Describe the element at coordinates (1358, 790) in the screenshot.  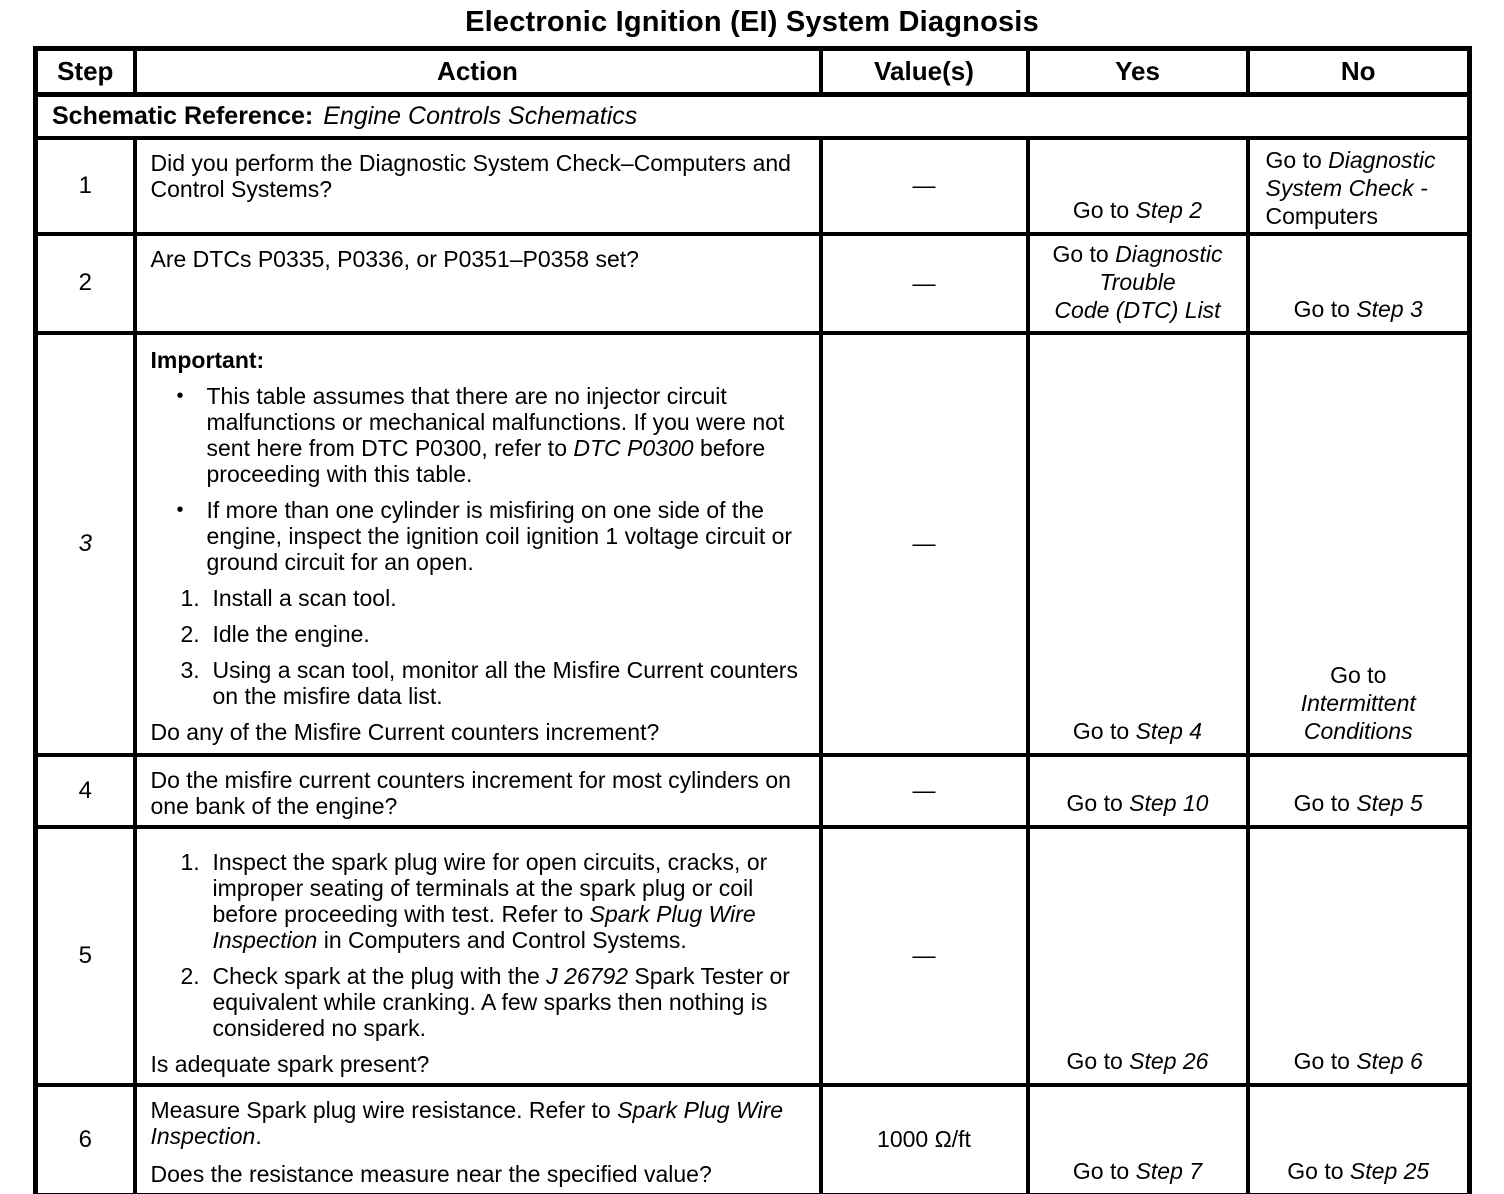
I see `no-cell: Go to Step 5` at that location.